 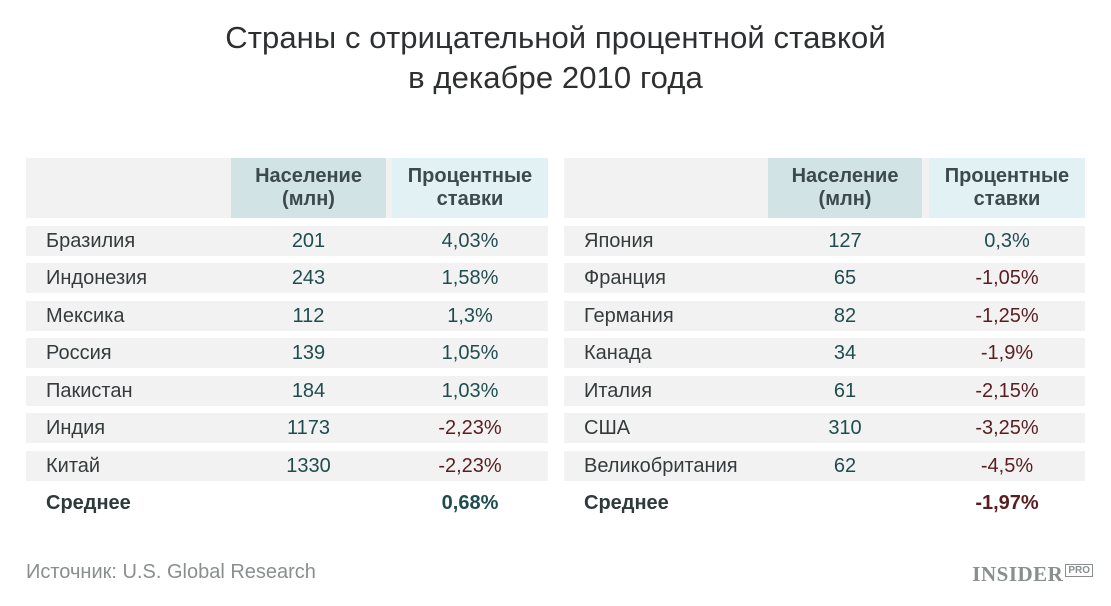 I want to click on population-value: 310, so click(x=845, y=428).